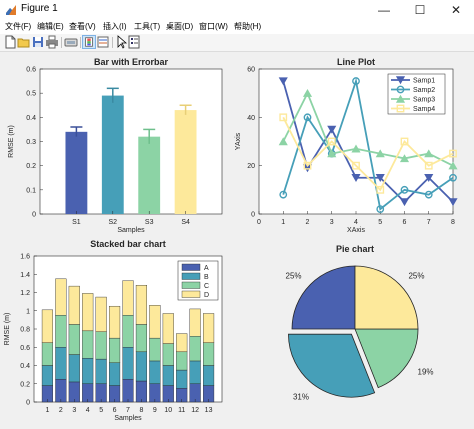  What do you see at coordinates (429, 222) in the screenshot?
I see `x-tick-label: 7` at bounding box center [429, 222].